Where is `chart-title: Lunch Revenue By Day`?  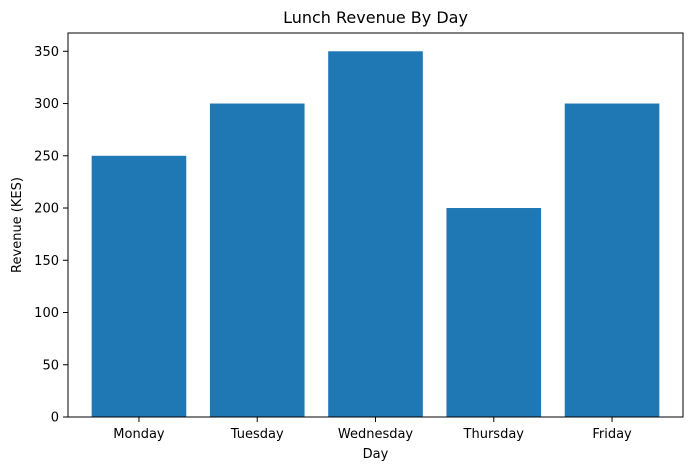
chart-title: Lunch Revenue By Day is located at coordinates (375, 17).